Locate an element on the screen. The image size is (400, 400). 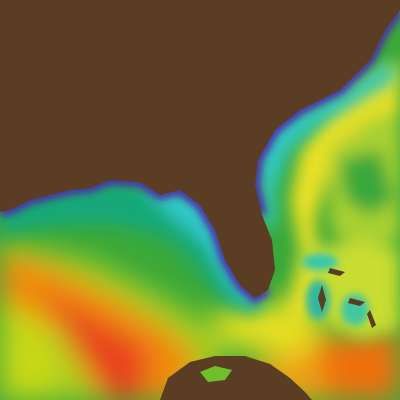
bahamas-islands is located at coordinates (347, 298).